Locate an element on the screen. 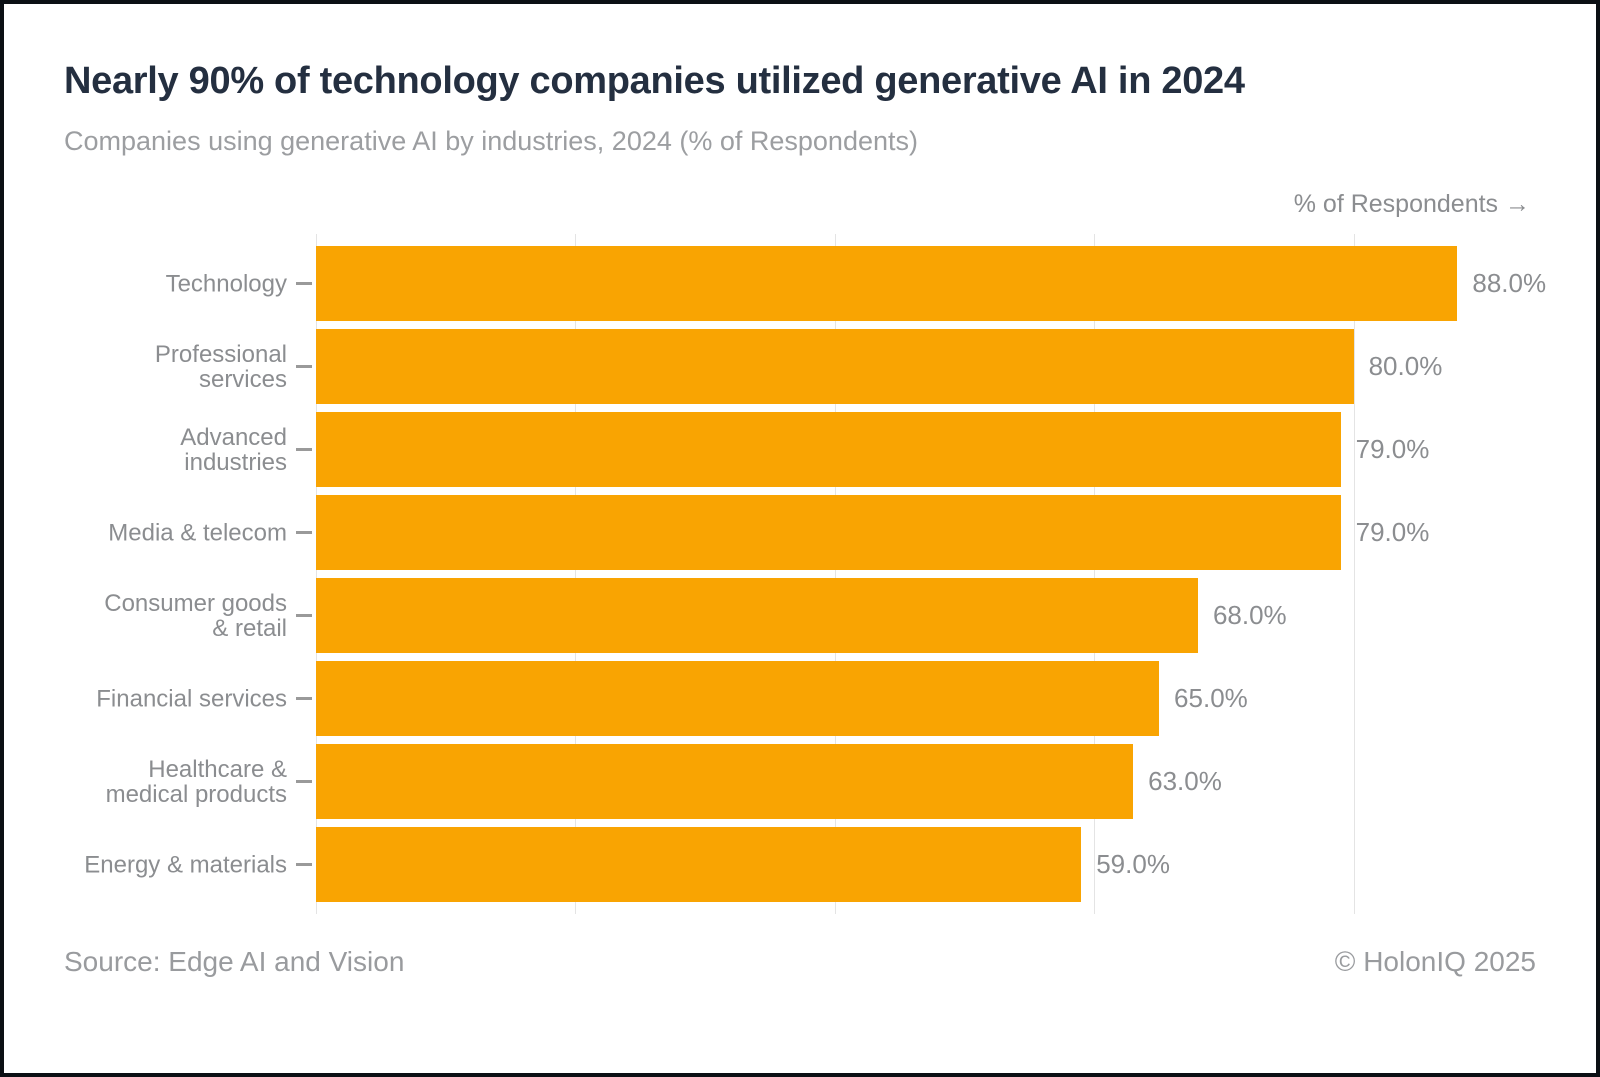  bar-value-label: 59.0% is located at coordinates (1133, 864).